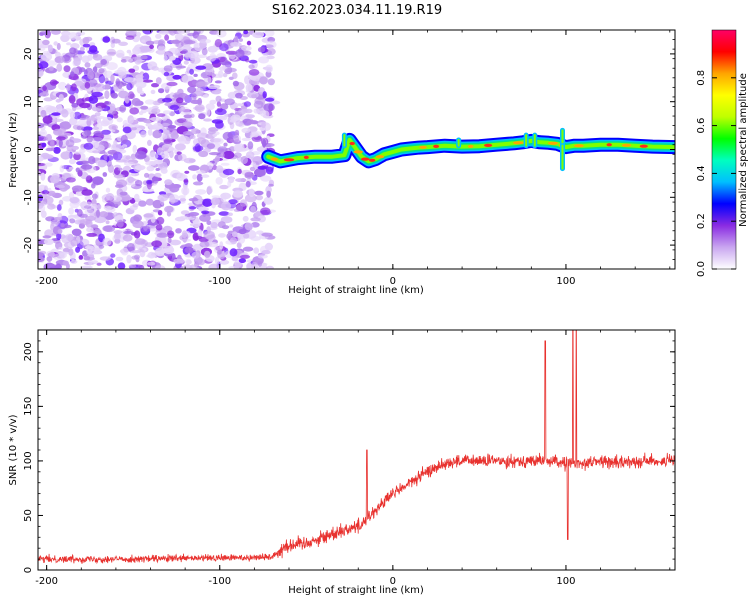 The height and width of the screenshot is (600, 750). I want to click on y-tick-label: 100, so click(28, 460).